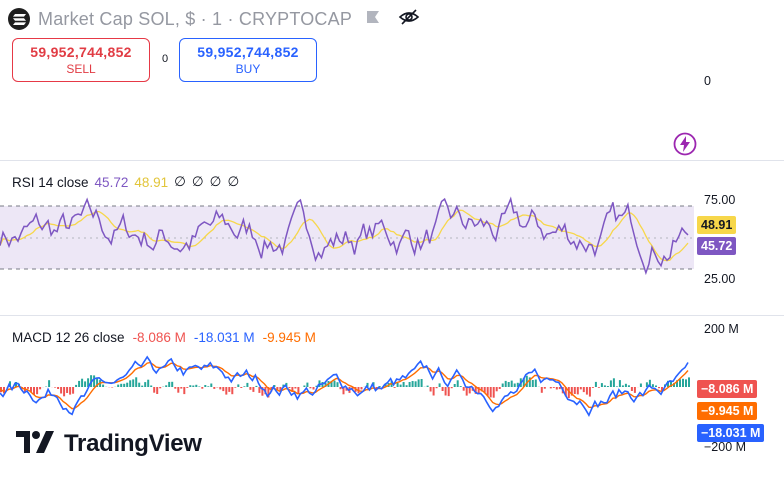  What do you see at coordinates (409, 19) in the screenshot?
I see `eye-crossed-icon` at bounding box center [409, 19].